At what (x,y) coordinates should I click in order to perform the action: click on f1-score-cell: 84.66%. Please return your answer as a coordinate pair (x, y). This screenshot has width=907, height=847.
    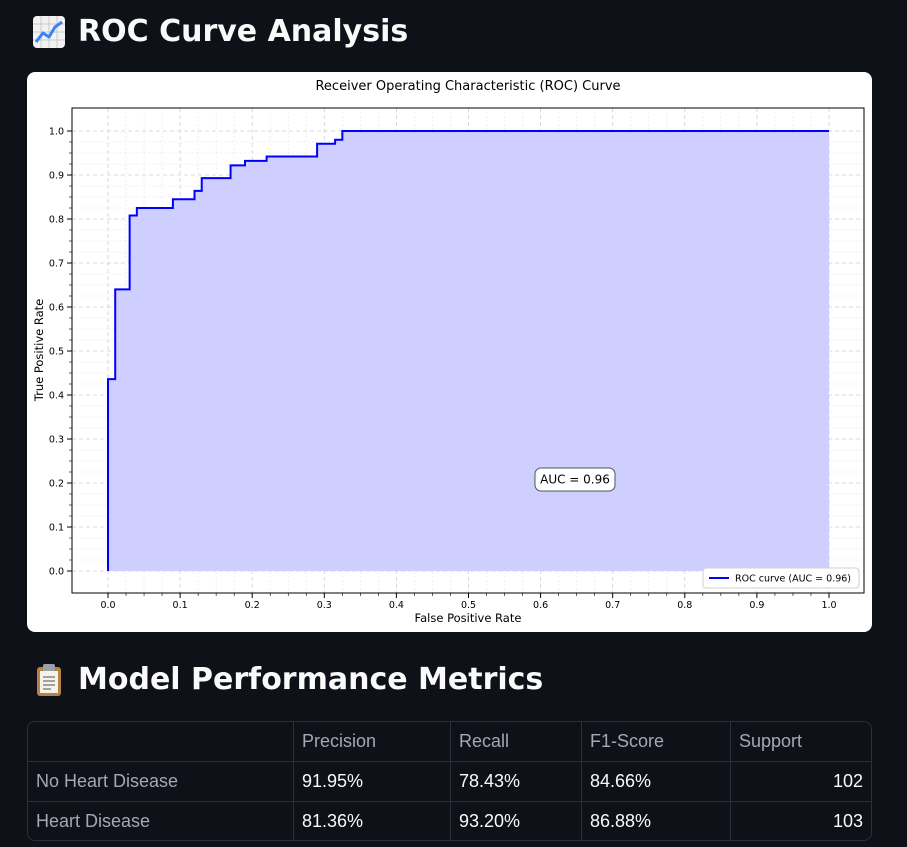
    Looking at the image, I should click on (656, 781).